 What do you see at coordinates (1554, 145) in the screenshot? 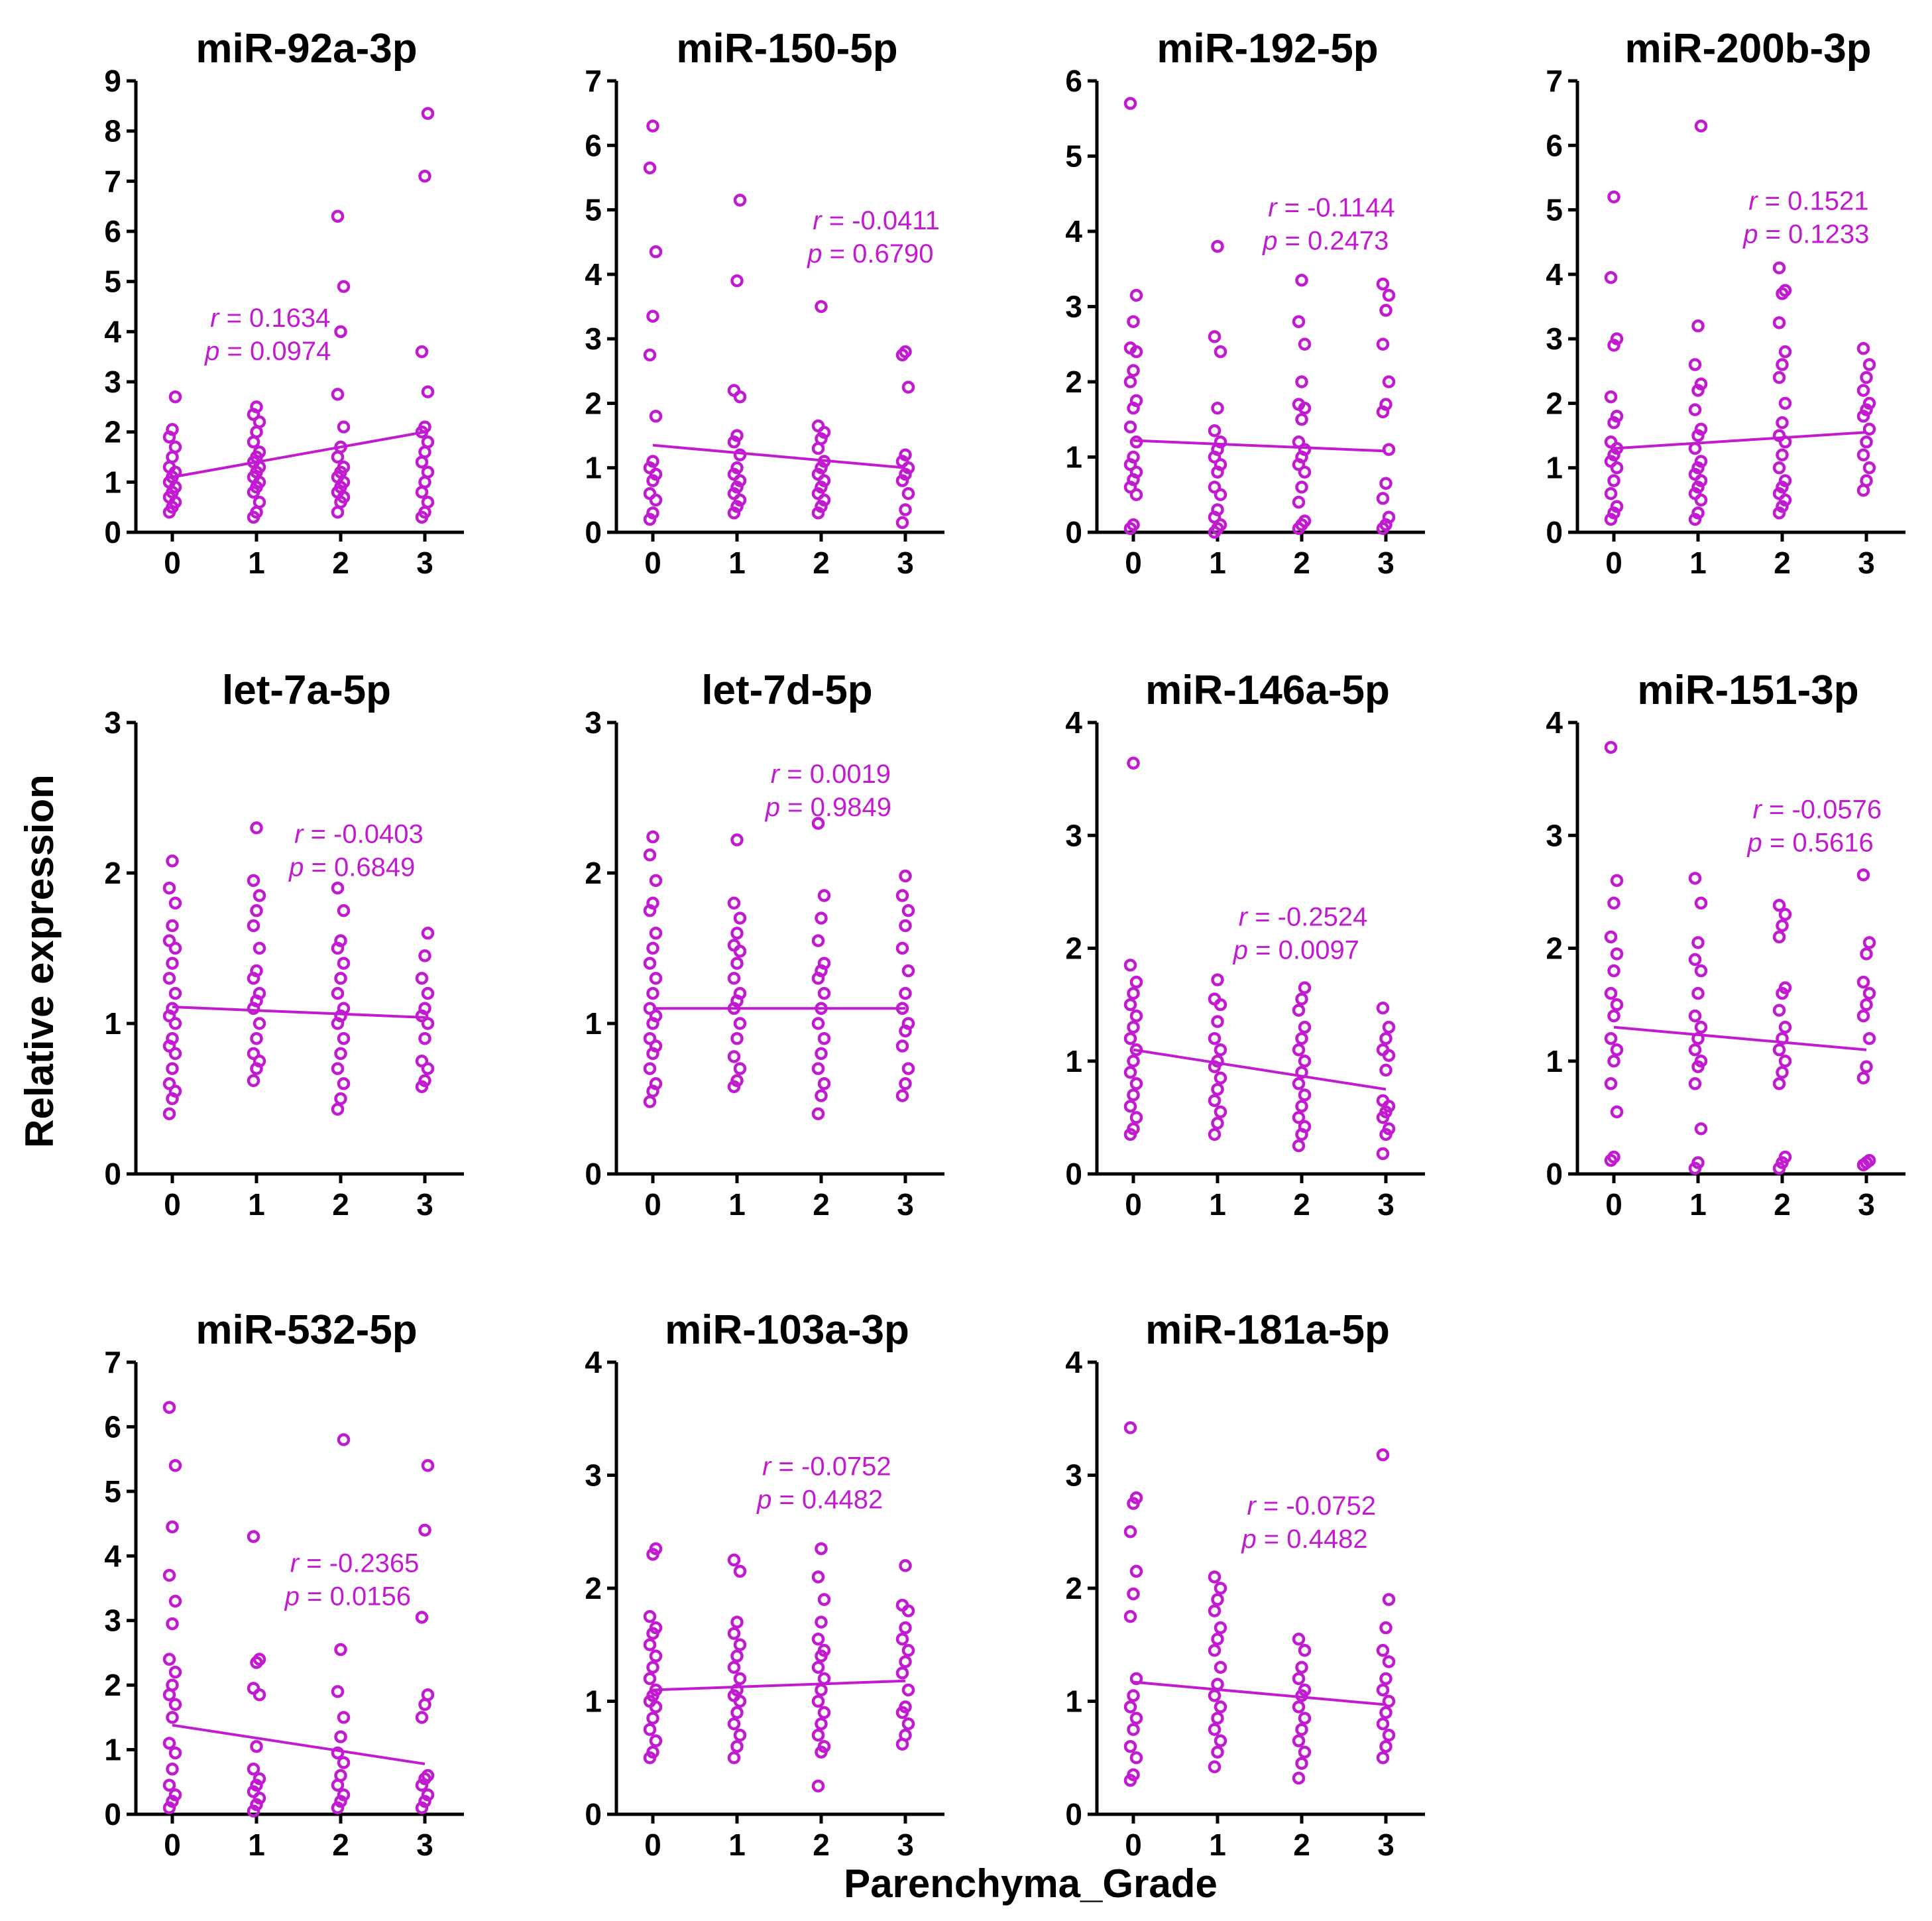
I see `y-tick-label: 6` at bounding box center [1554, 145].